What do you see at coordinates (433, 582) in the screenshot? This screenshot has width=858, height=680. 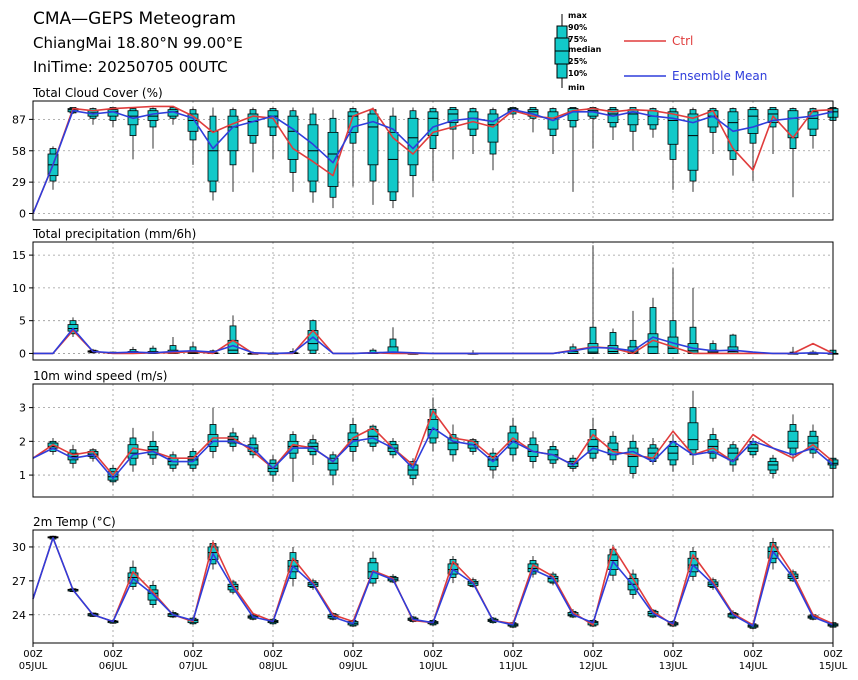 I see `temperature-ensemble-mean-line` at bounding box center [433, 582].